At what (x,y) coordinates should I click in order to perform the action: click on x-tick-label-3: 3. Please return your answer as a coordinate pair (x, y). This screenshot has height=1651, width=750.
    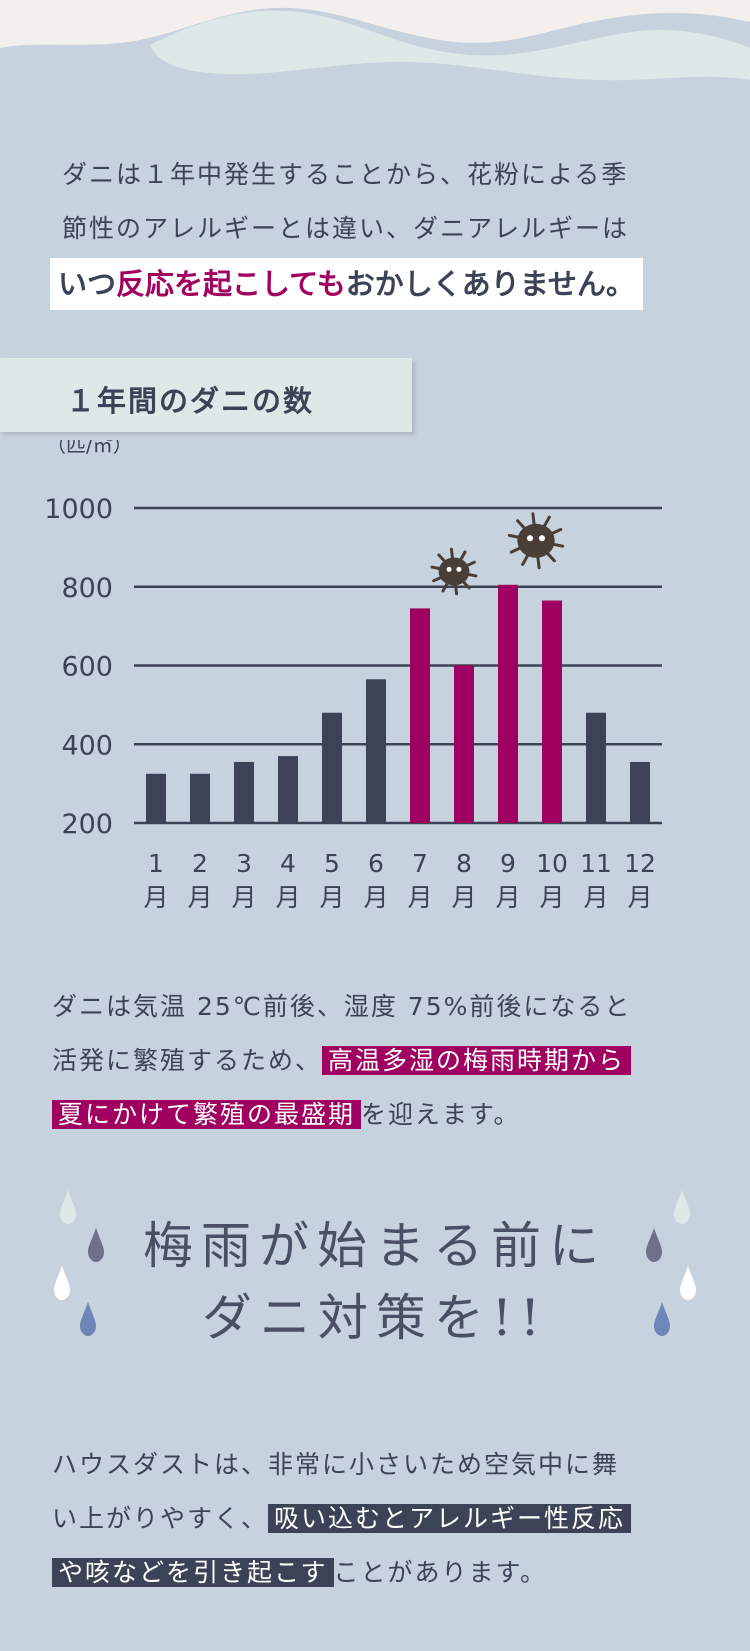
    Looking at the image, I should click on (244, 863).